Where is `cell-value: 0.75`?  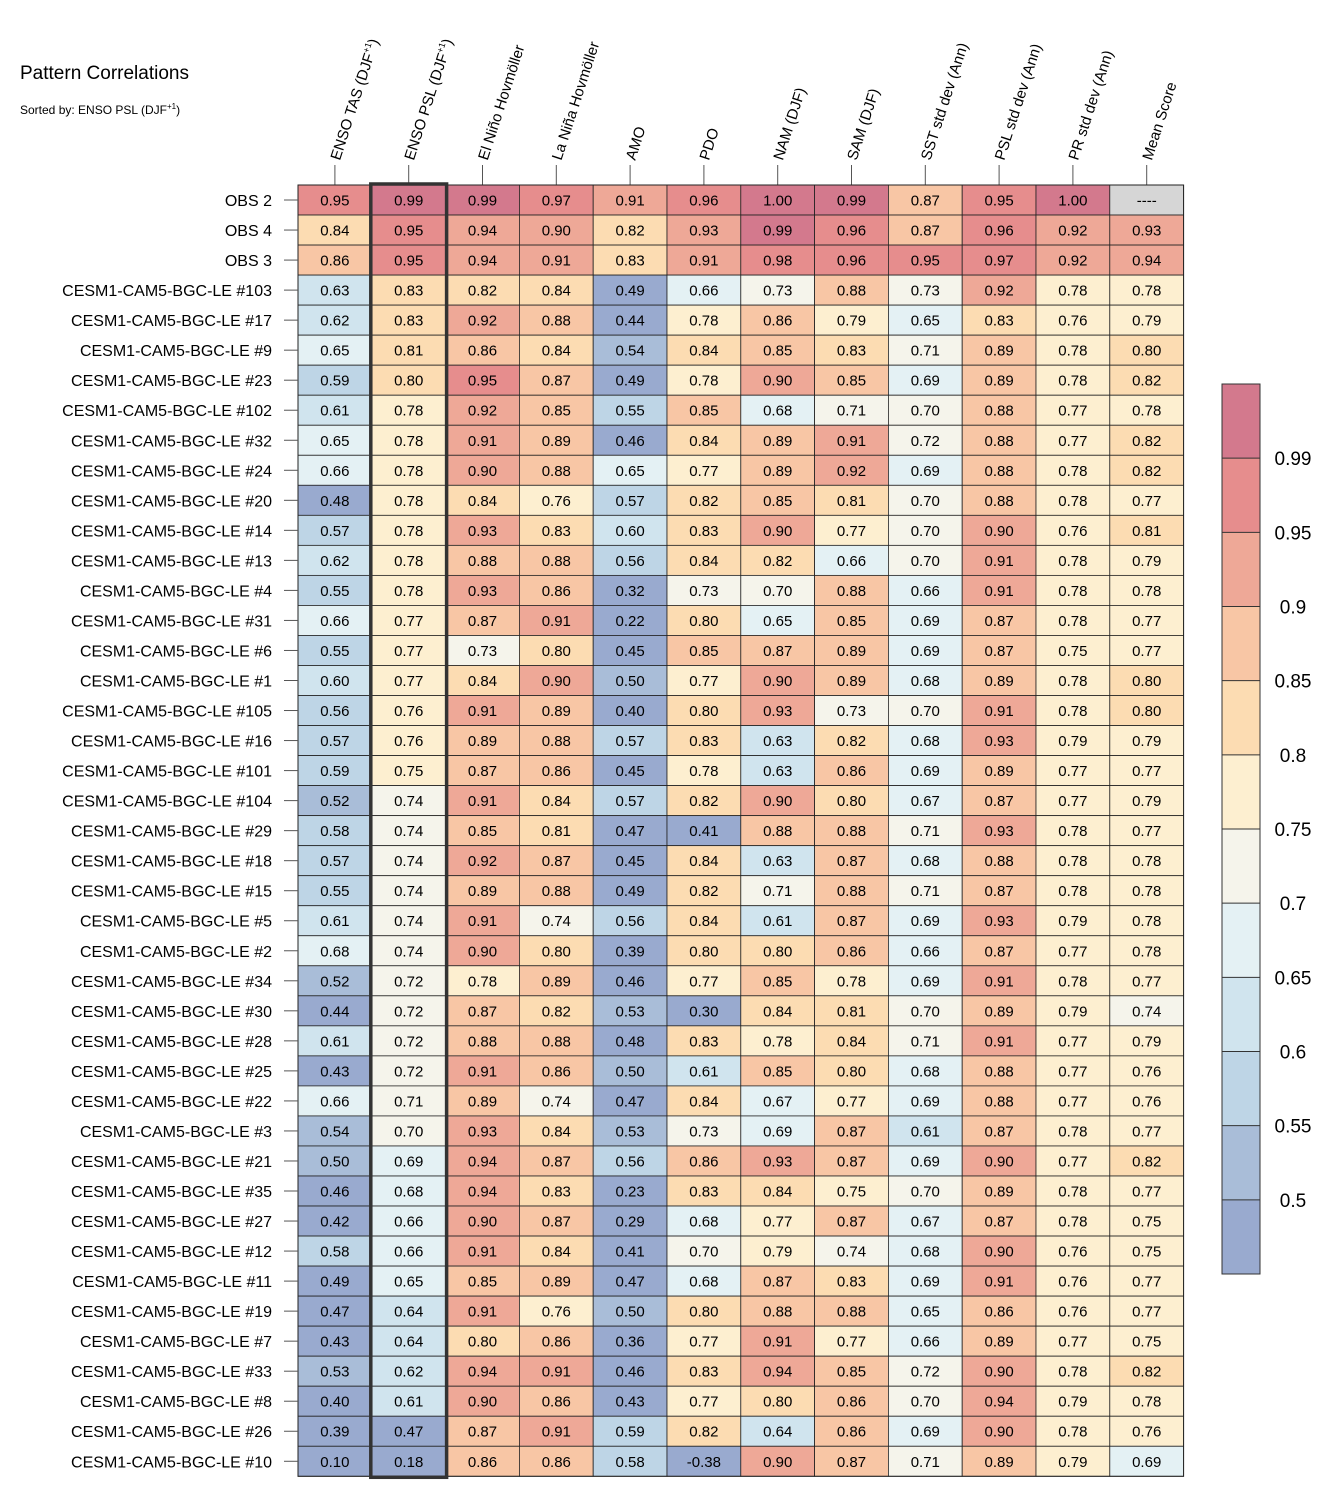 cell-value: 0.75 is located at coordinates (1072, 651).